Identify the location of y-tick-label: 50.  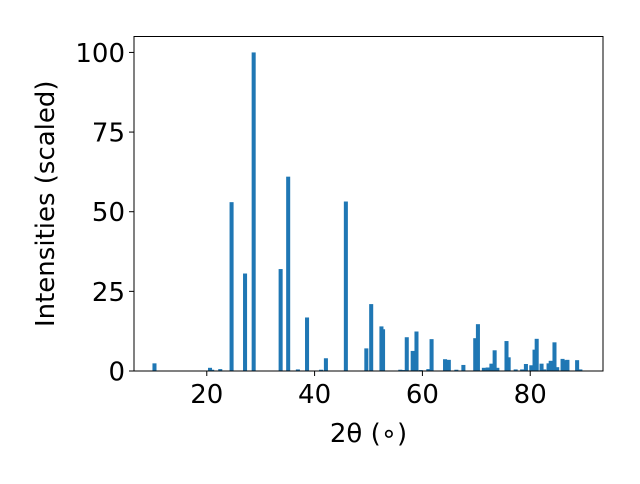
(108, 213).